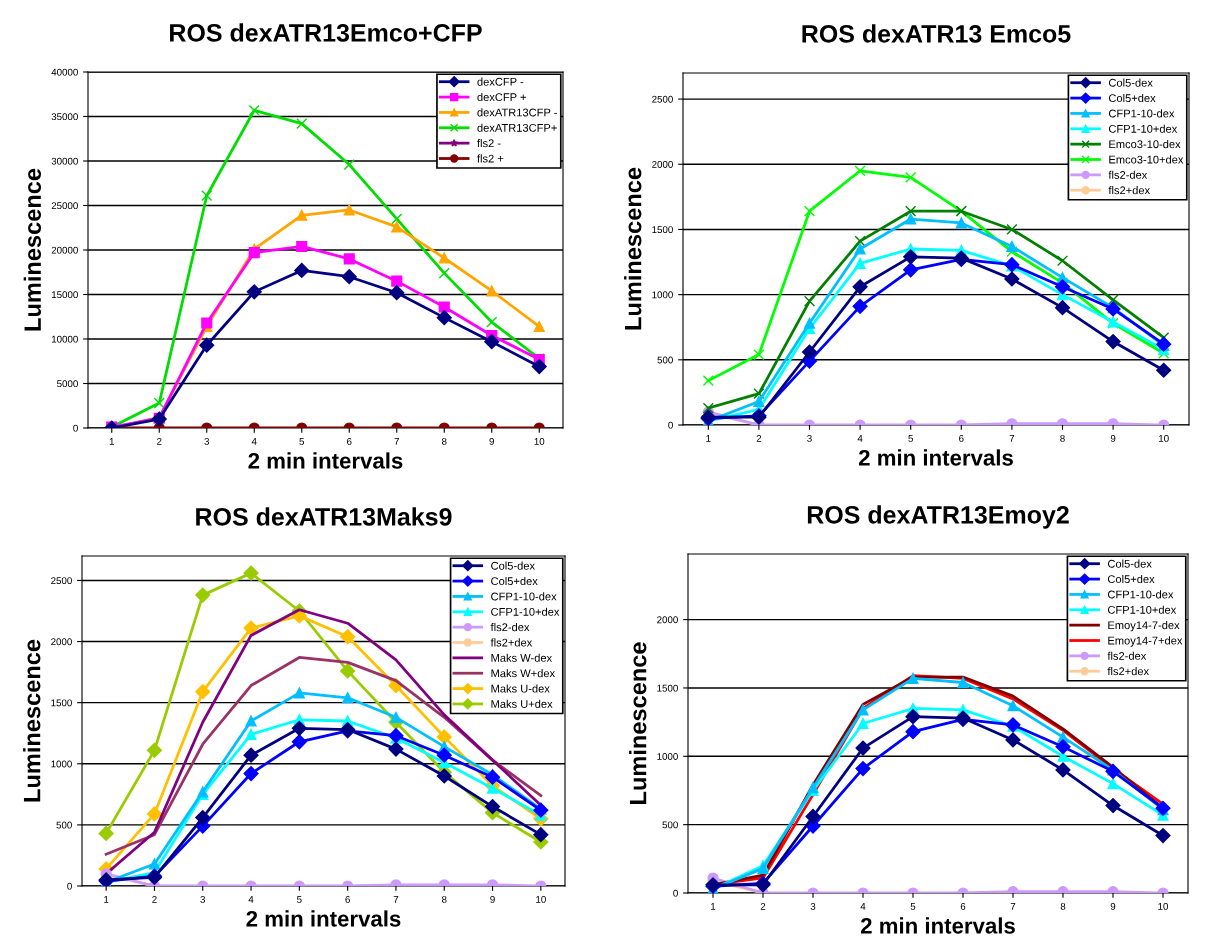 This screenshot has width=1220, height=949. What do you see at coordinates (1145, 144) in the screenshot?
I see `legend-label: Emco3-10-dex` at bounding box center [1145, 144].